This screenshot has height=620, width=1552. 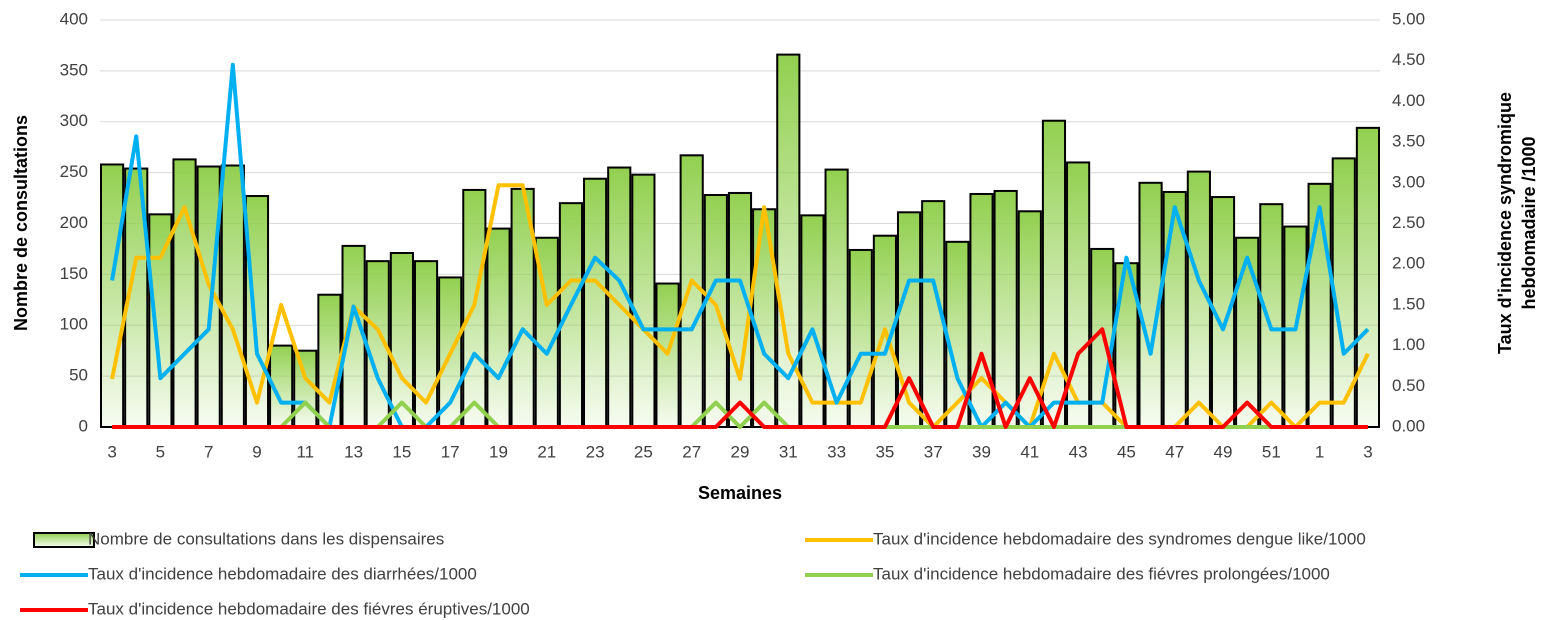 What do you see at coordinates (1408, 385) in the screenshot?
I see `y2-tick-label: 0.50` at bounding box center [1408, 385].